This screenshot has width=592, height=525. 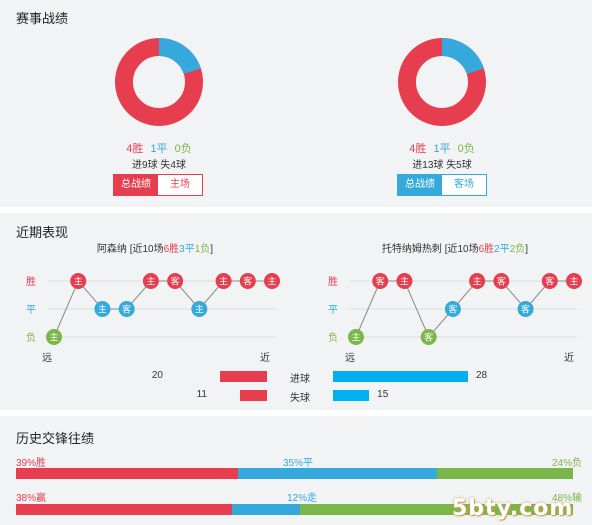 I want to click on summary-losses: 1负, so click(x=202, y=249).